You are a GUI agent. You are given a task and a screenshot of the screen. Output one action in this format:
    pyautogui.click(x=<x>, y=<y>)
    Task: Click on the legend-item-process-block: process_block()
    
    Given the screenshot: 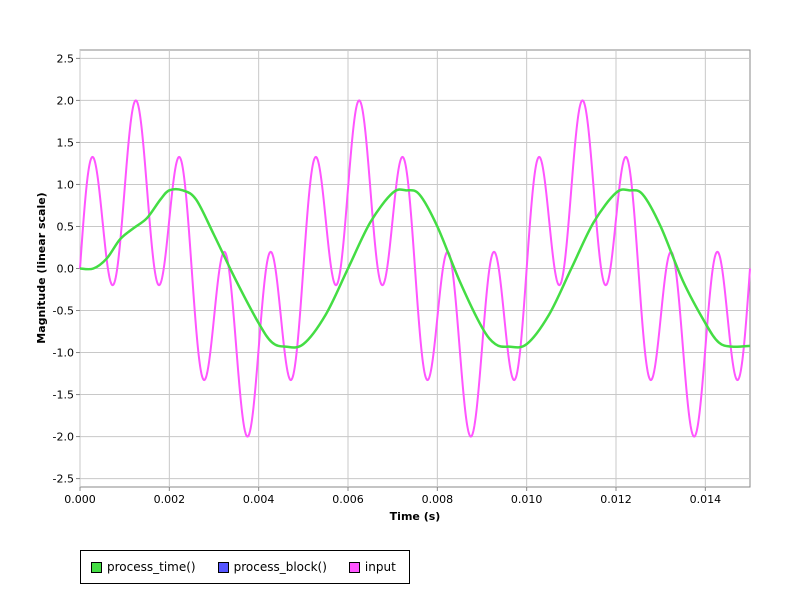 What is the action you would take?
    pyautogui.click(x=272, y=567)
    